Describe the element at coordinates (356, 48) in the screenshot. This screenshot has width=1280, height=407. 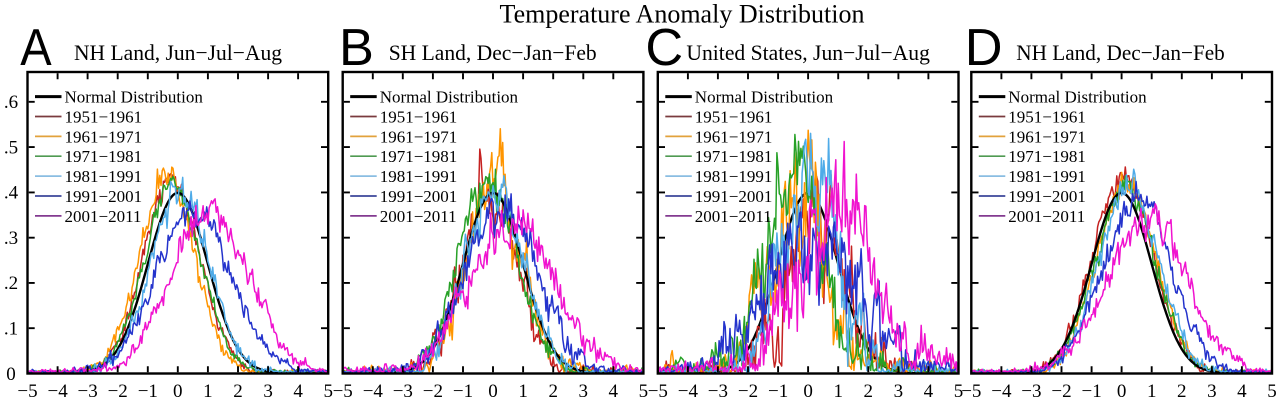
I see `svg-text: B` at that location.